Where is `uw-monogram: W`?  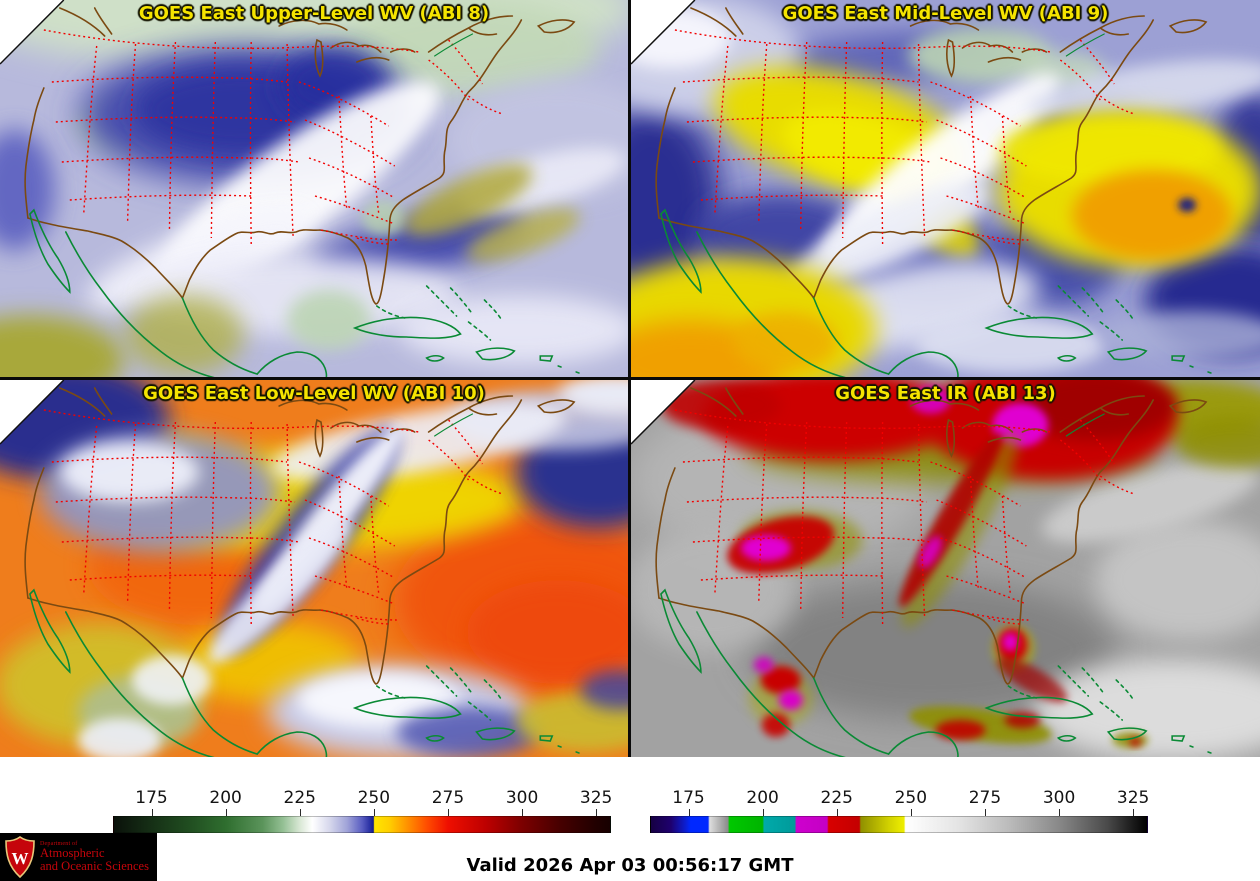
uw-monogram: W is located at coordinates (20, 858).